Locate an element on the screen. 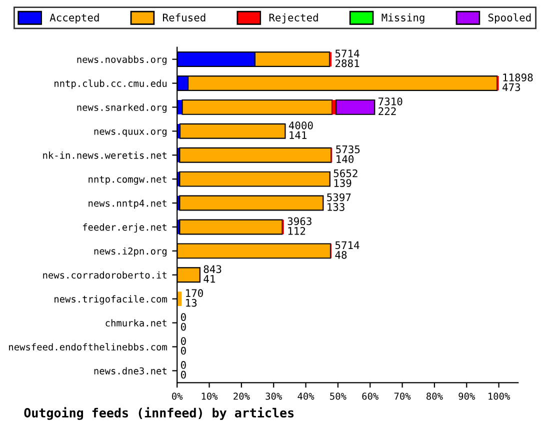 The height and width of the screenshot is (430, 550). y-tick-label: news.trigofacile.com is located at coordinates (110, 299).